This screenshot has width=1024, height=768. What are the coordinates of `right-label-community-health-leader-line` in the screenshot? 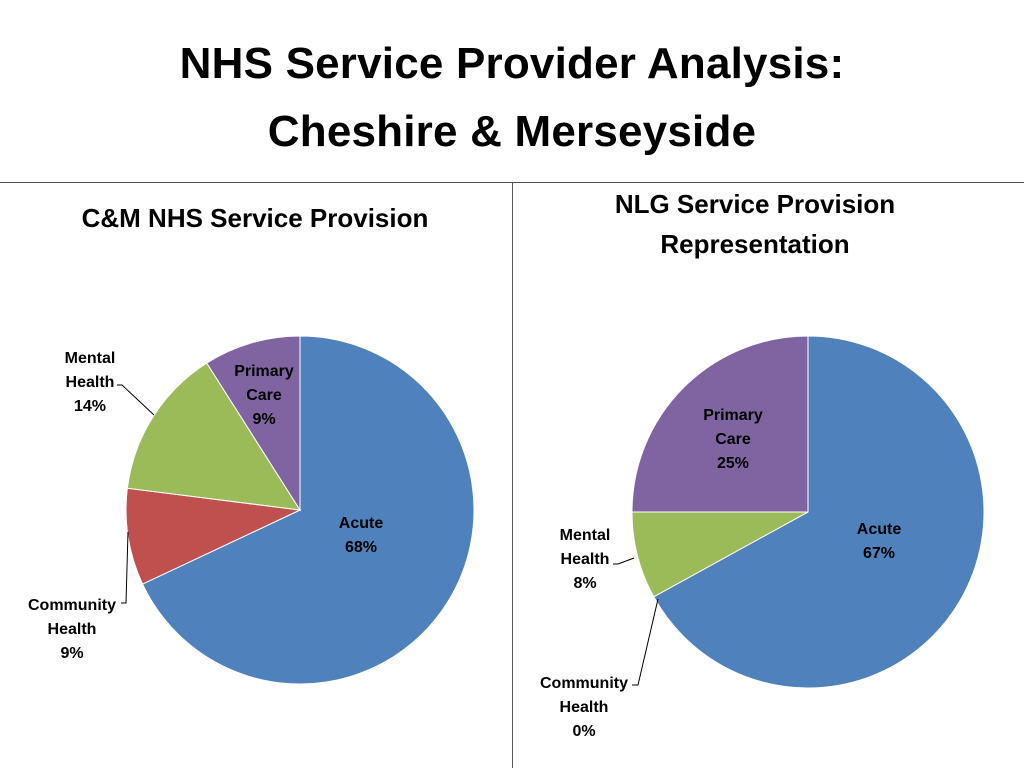 It's located at (645, 642).